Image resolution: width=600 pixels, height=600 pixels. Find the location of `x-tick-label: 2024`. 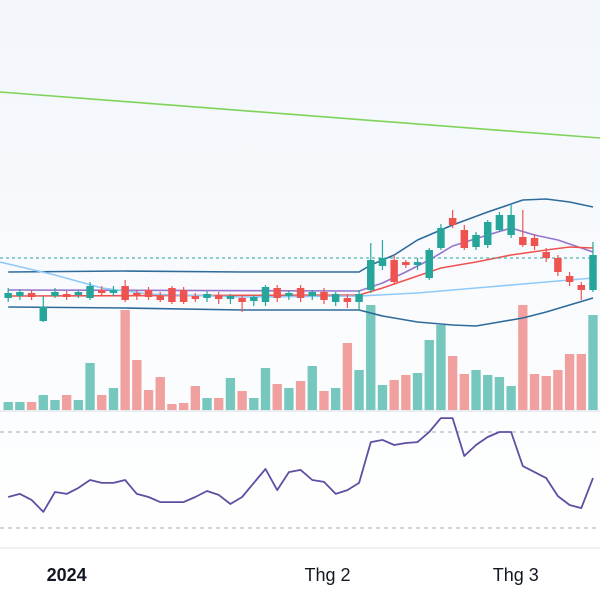

x-tick-label: 2024 is located at coordinates (67, 575).